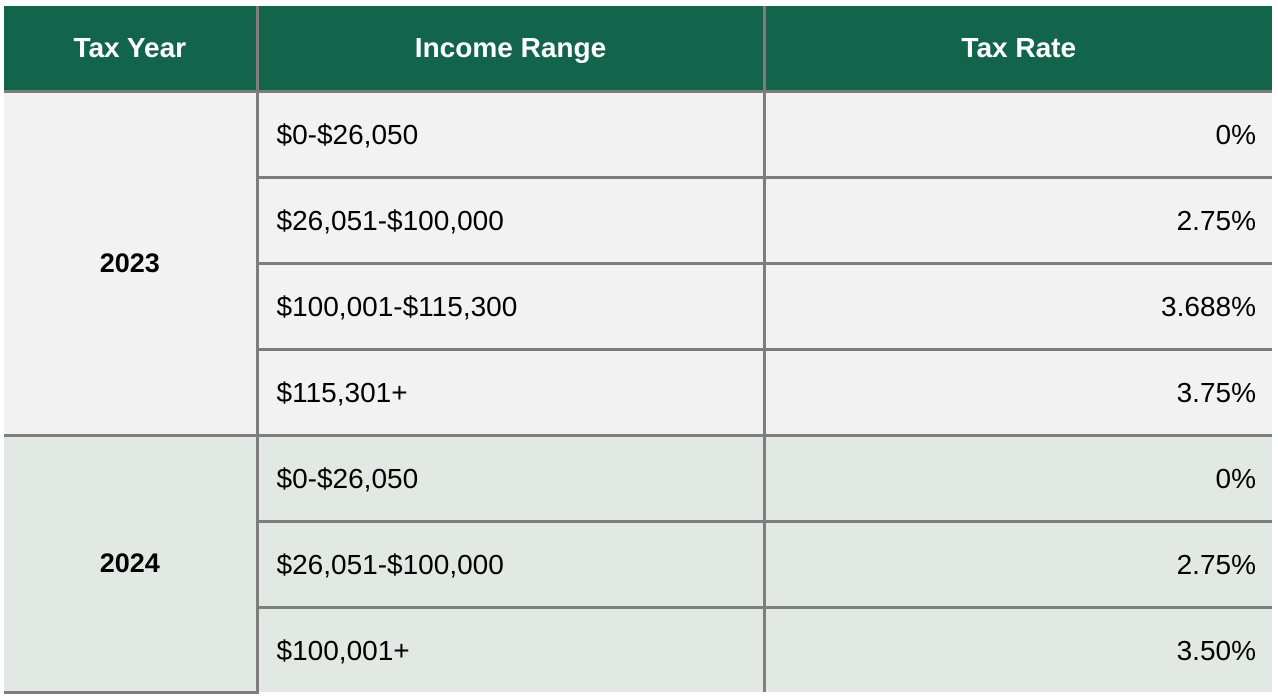 Image resolution: width=1278 pixels, height=697 pixels. I want to click on header-row: Tax Year Income Range Tax Rate, so click(638, 49).